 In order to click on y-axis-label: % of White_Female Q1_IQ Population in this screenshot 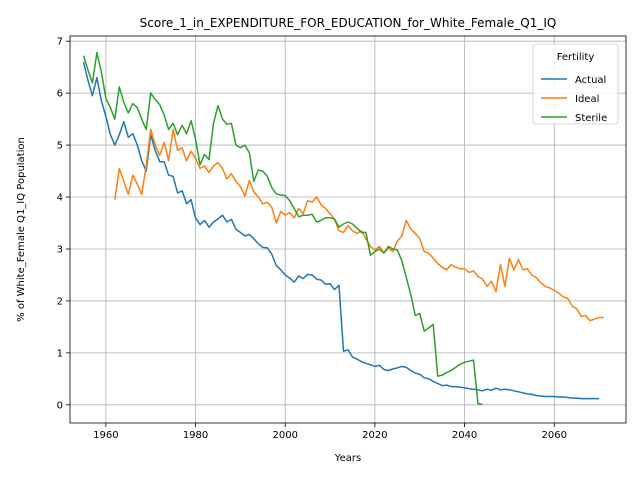, I will do `click(21, 229)`.